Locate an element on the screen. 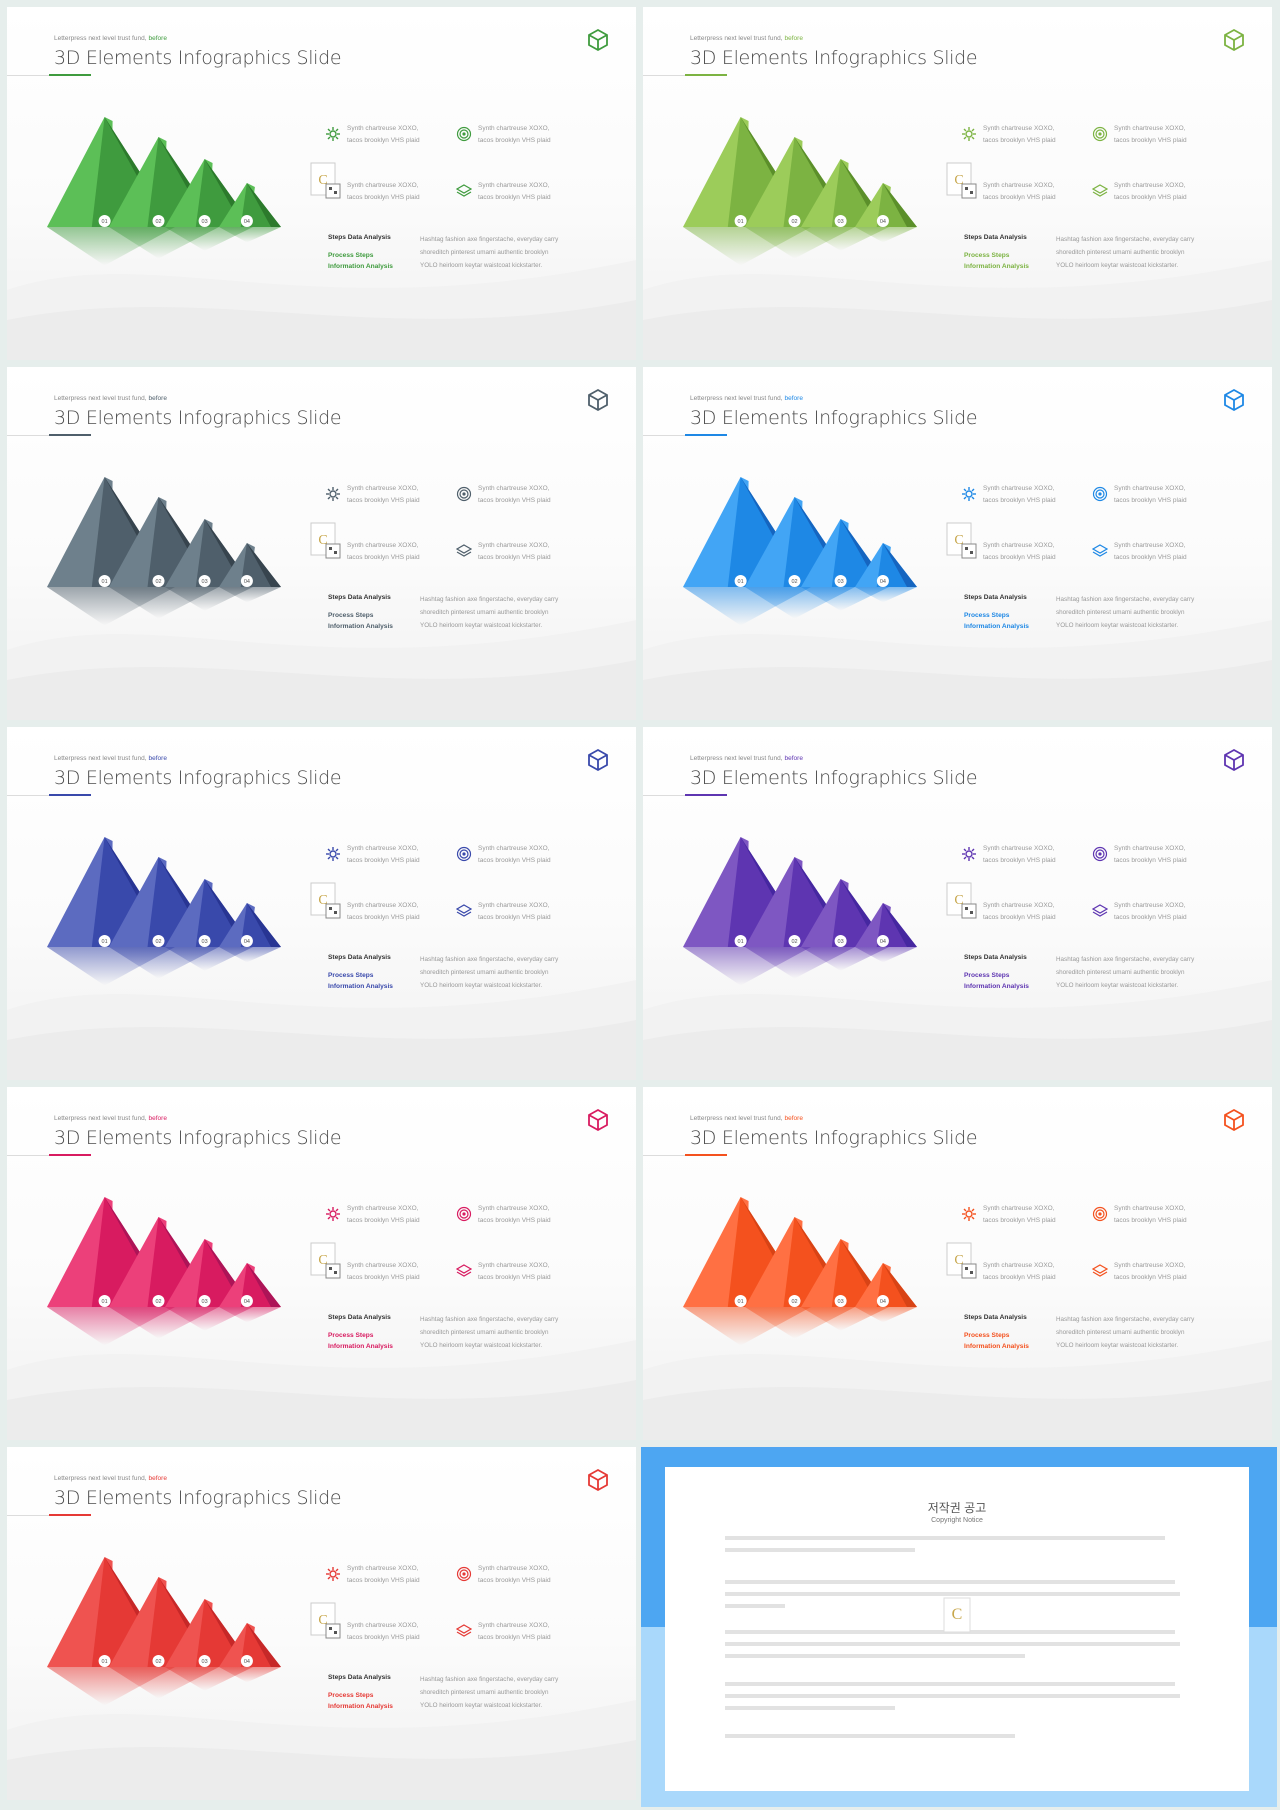 This screenshot has width=1280, height=1810. background-wave is located at coordinates (321, 1030).